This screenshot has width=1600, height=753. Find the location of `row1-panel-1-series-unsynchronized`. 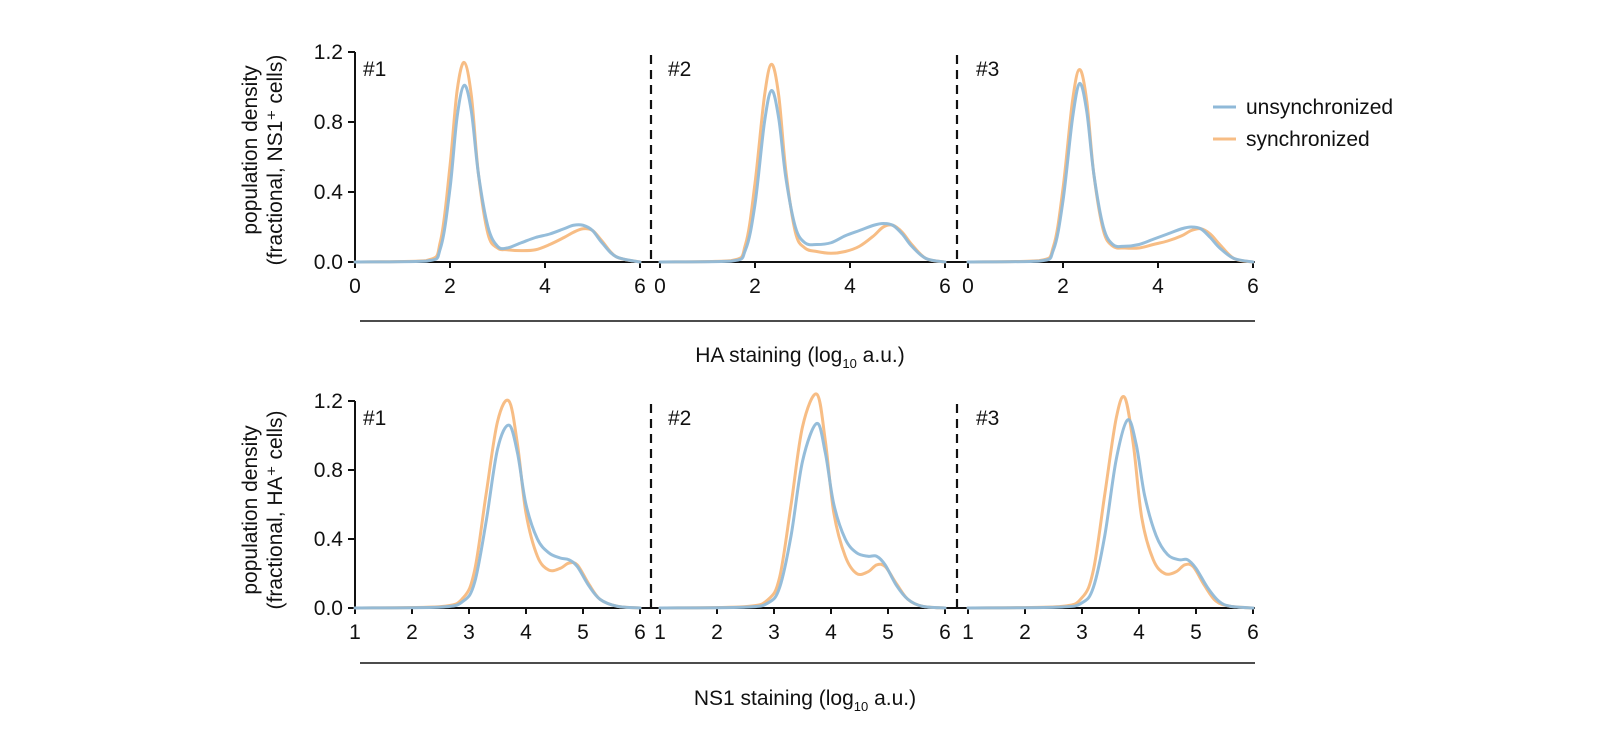

row1-panel-1-series-unsynchronized is located at coordinates (497, 173).